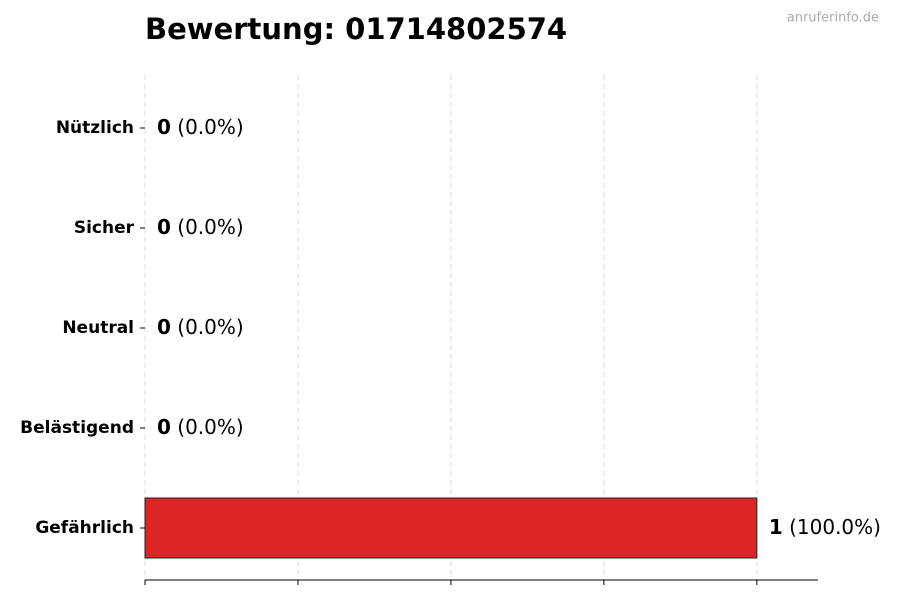  What do you see at coordinates (451, 528) in the screenshot?
I see `bar` at bounding box center [451, 528].